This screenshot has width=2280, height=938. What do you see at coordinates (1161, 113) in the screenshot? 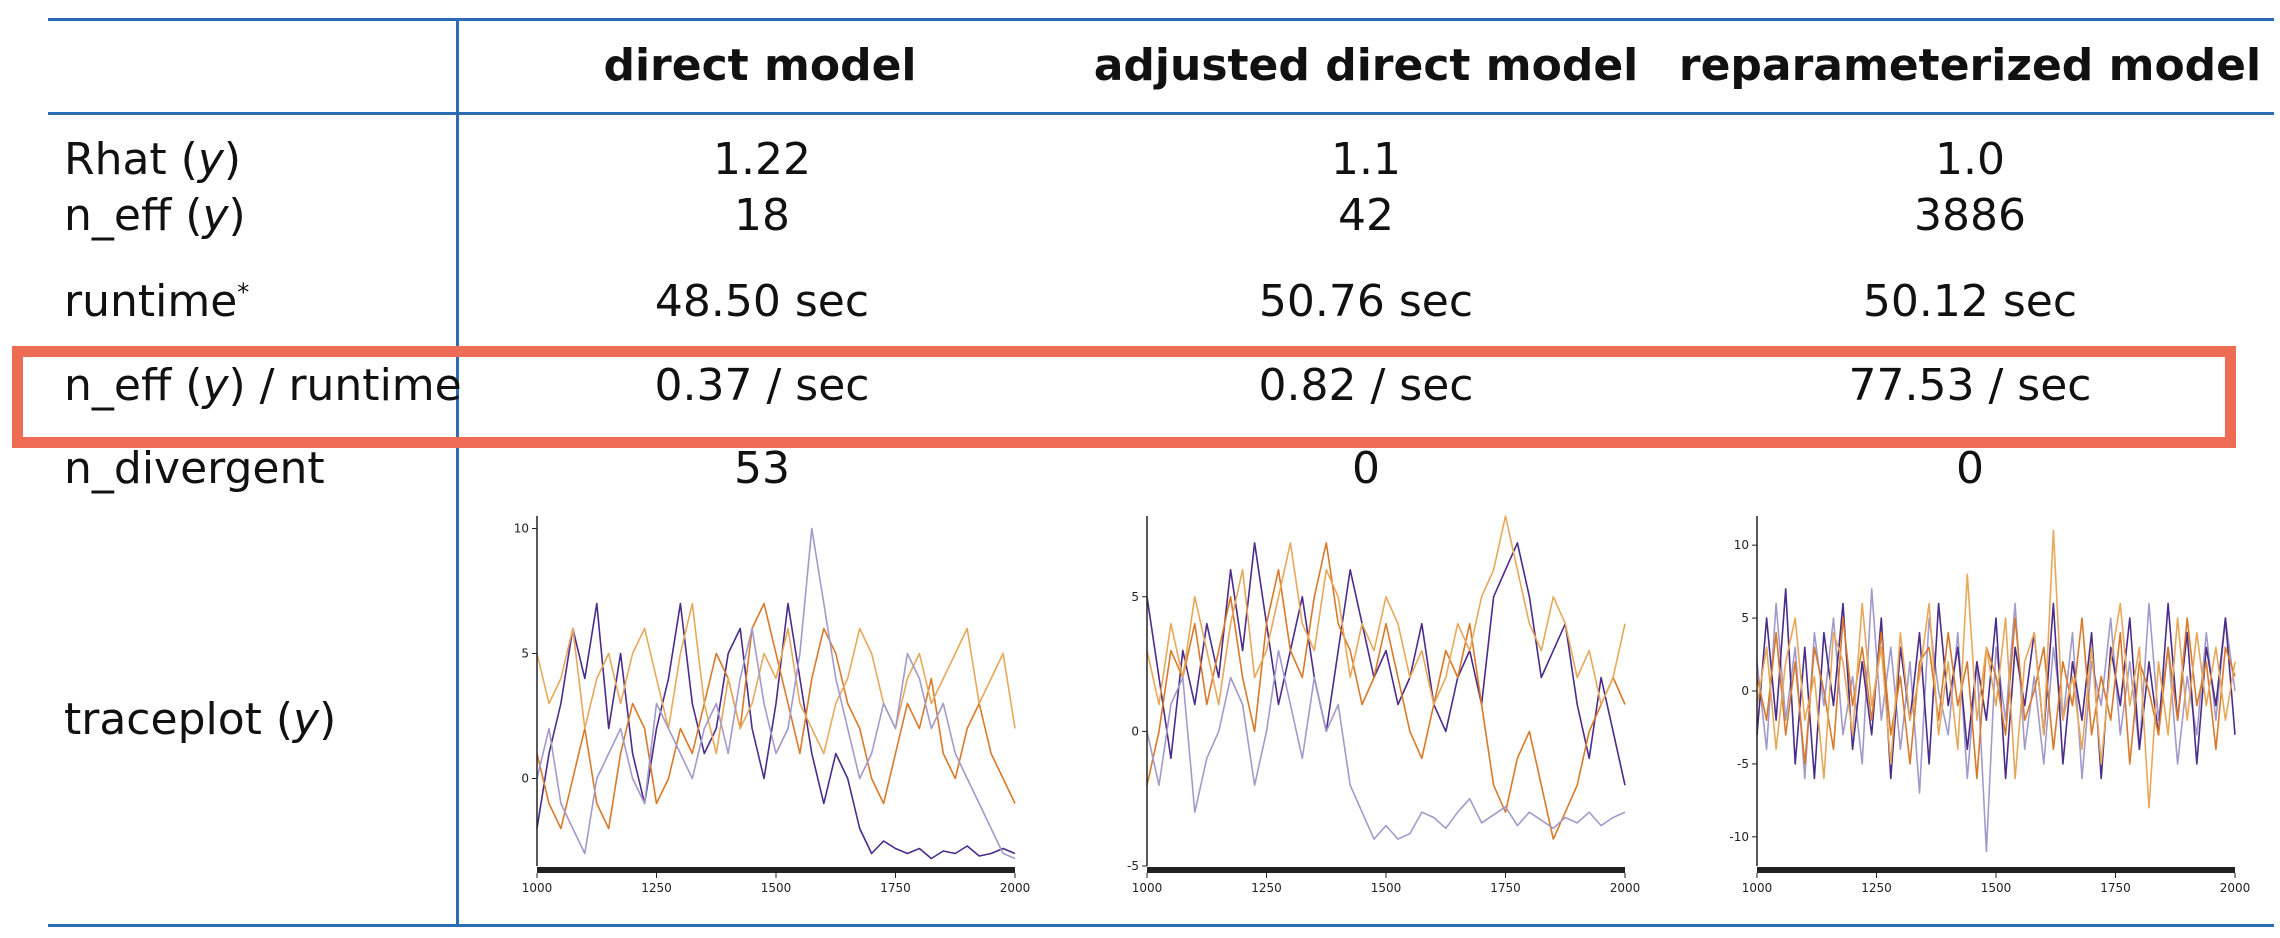
I see `header-rule` at bounding box center [1161, 113].